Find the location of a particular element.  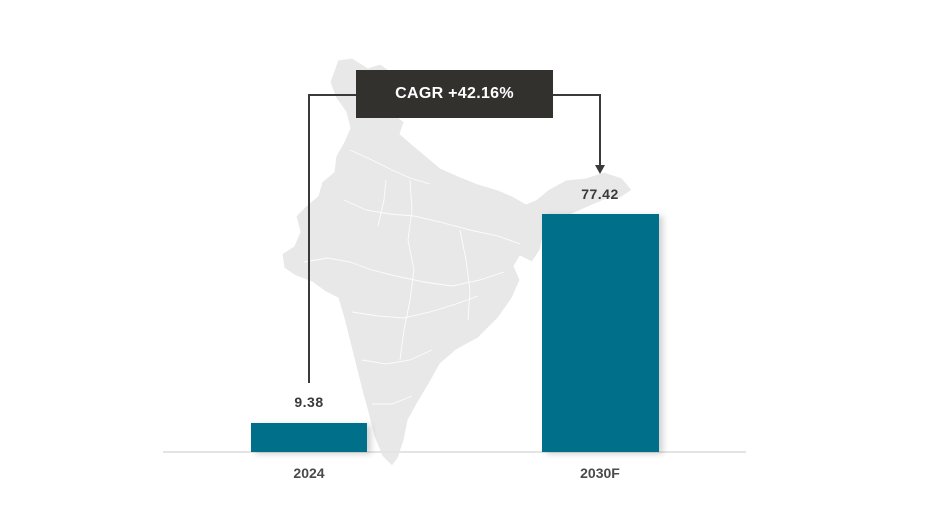

x-axis-line is located at coordinates (454, 452).